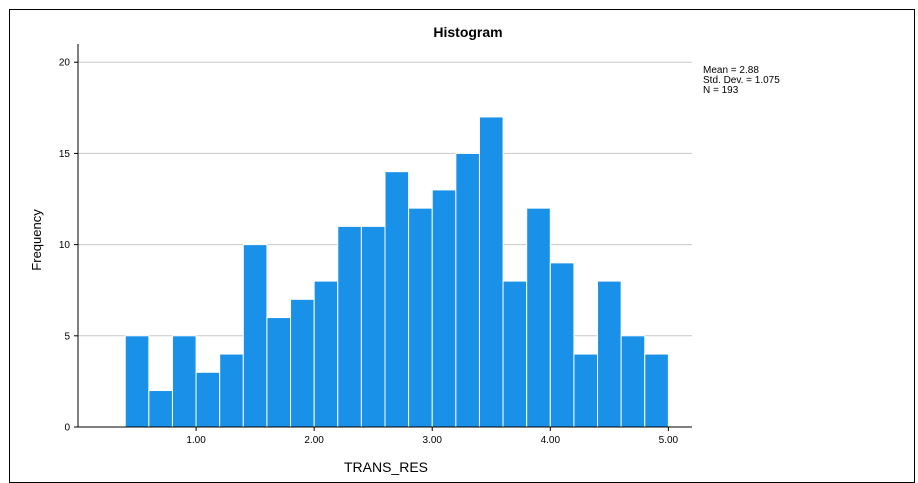 This screenshot has width=918, height=483. What do you see at coordinates (551, 440) in the screenshot?
I see `x-tick-label: 4.00` at bounding box center [551, 440].